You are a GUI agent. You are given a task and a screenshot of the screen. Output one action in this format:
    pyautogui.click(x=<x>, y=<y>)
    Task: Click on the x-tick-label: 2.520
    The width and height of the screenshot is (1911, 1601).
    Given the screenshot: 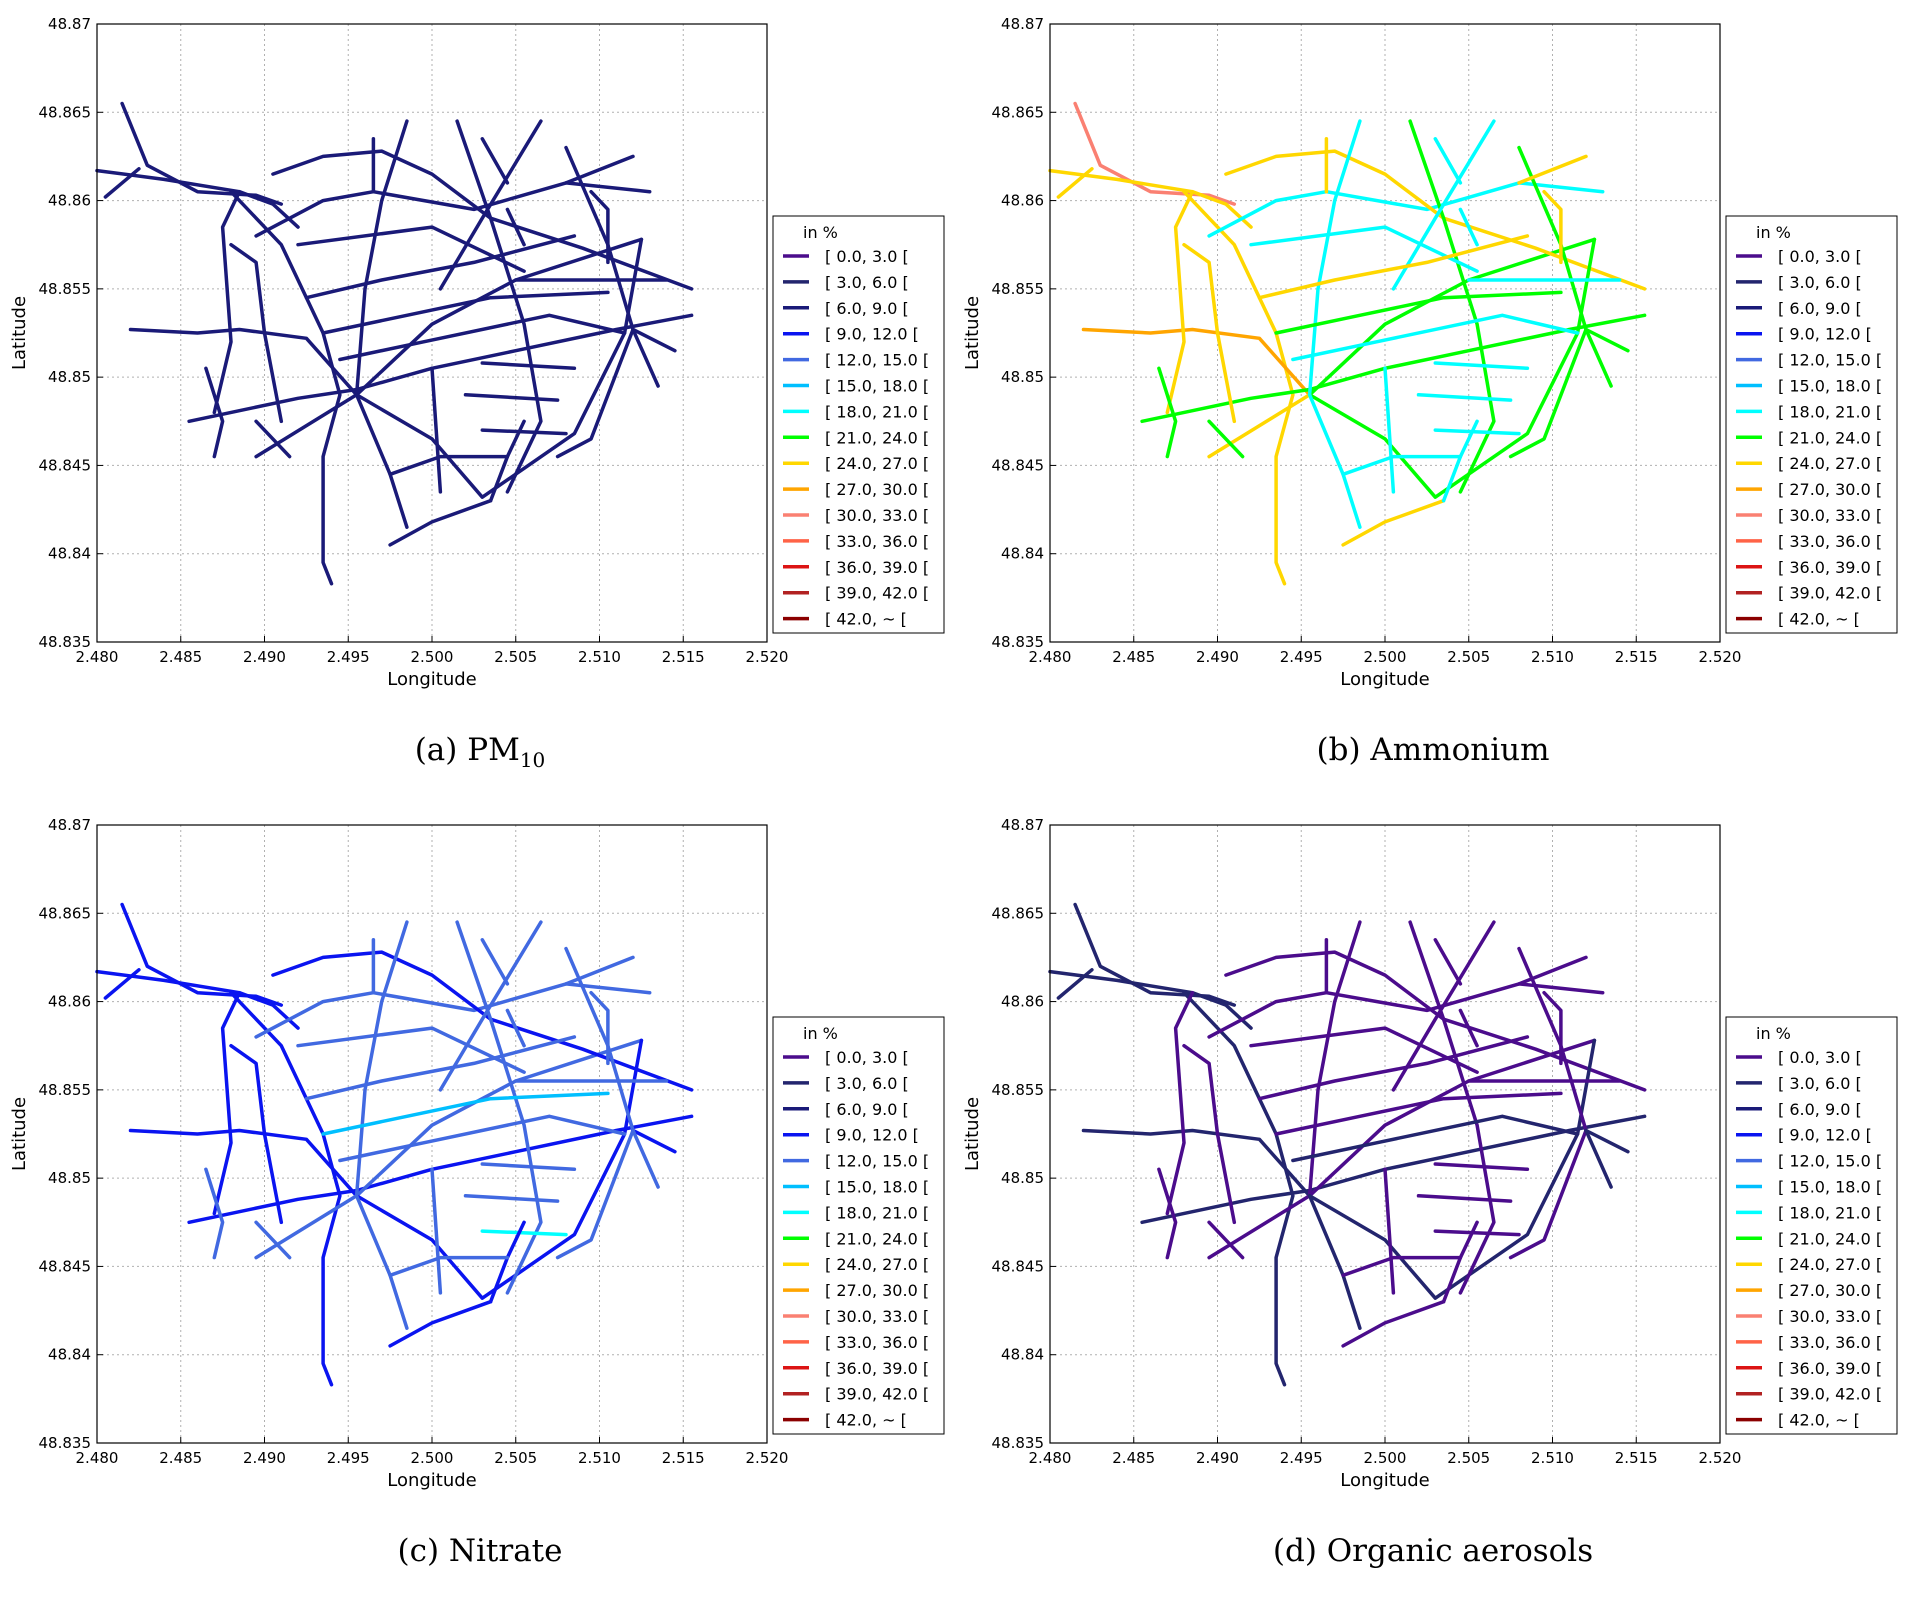 What is the action you would take?
    pyautogui.click(x=1720, y=1458)
    